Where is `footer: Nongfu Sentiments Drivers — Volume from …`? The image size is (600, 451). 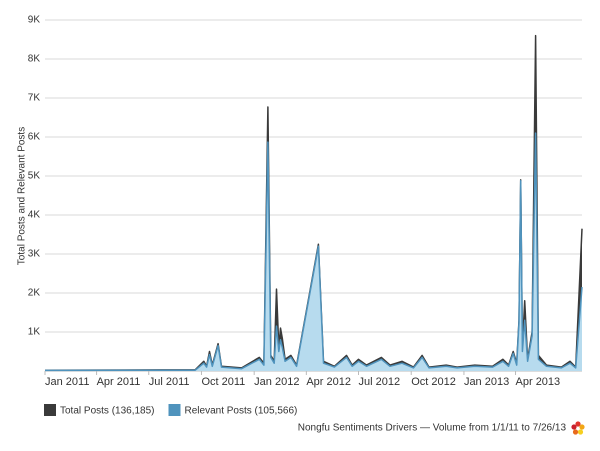
footer: Nongfu Sentiments Drivers — Volume from … is located at coordinates (432, 428).